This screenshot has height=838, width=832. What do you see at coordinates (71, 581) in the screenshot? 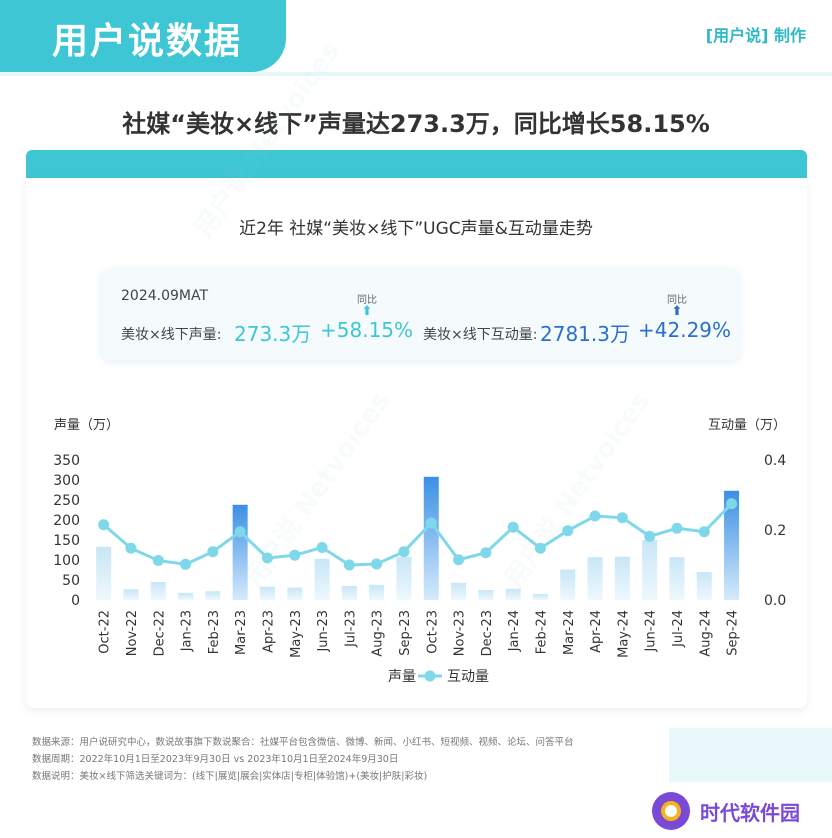
I see `y-tick-label: 50` at bounding box center [71, 581].